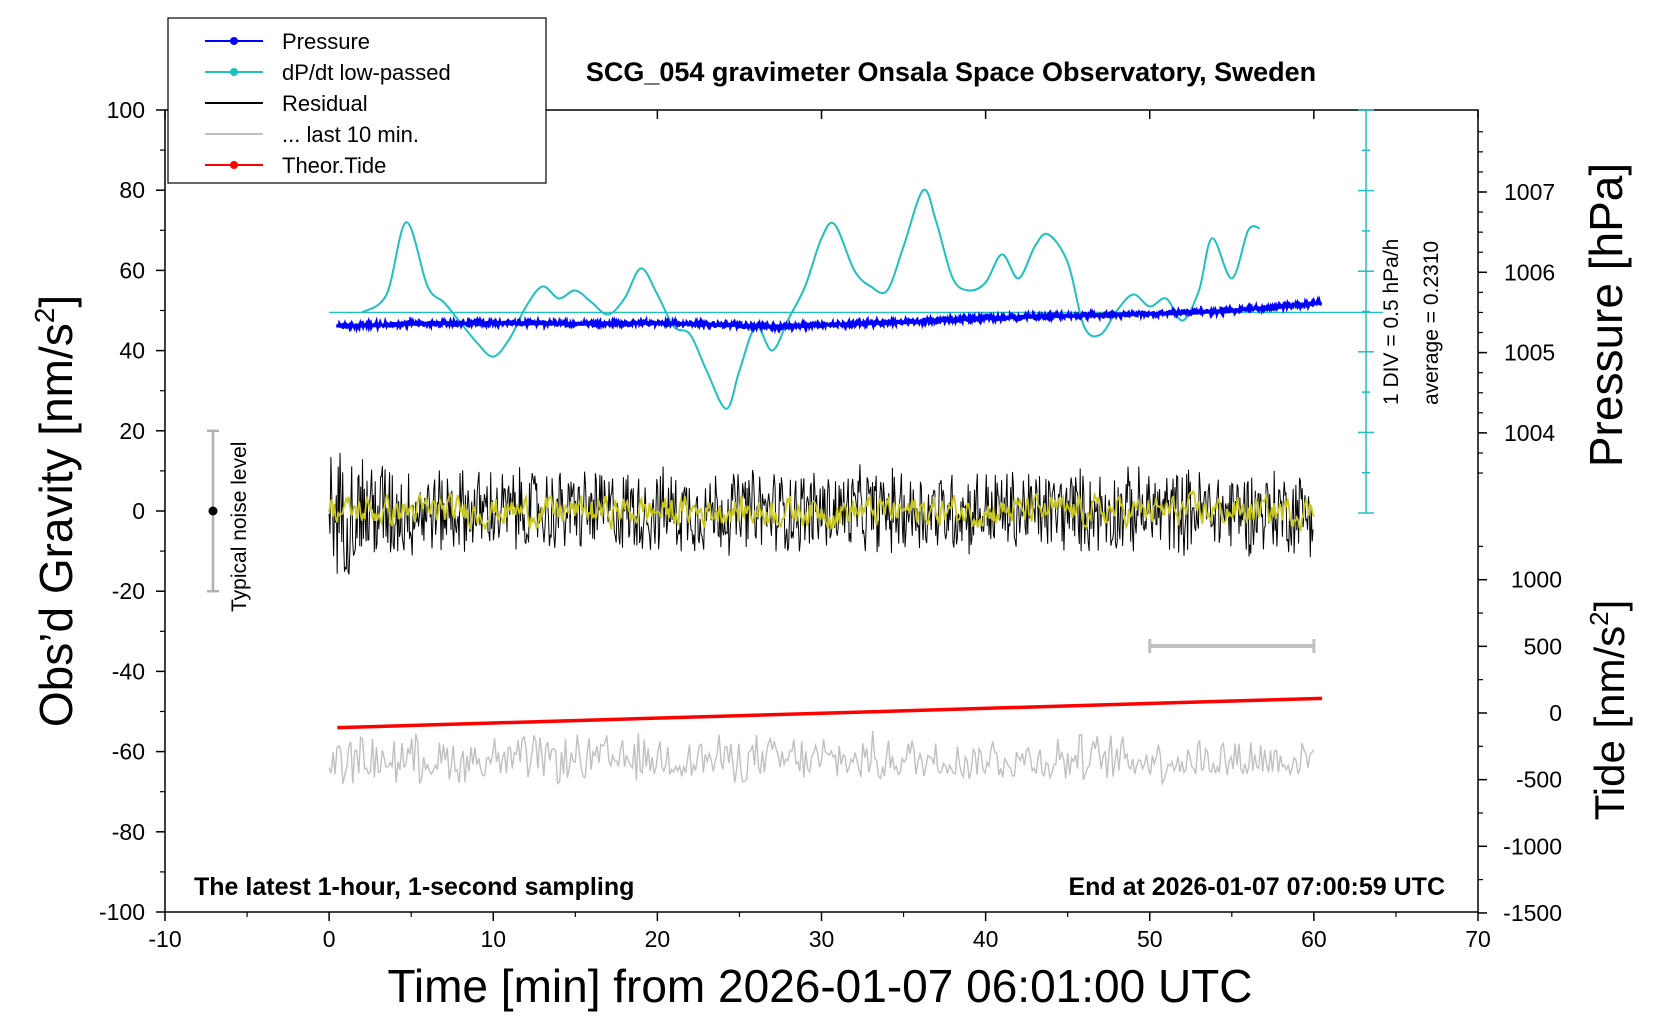  Describe the element at coordinates (821, 511) in the screenshot. I see `series-residual-smoothed-line` at that location.